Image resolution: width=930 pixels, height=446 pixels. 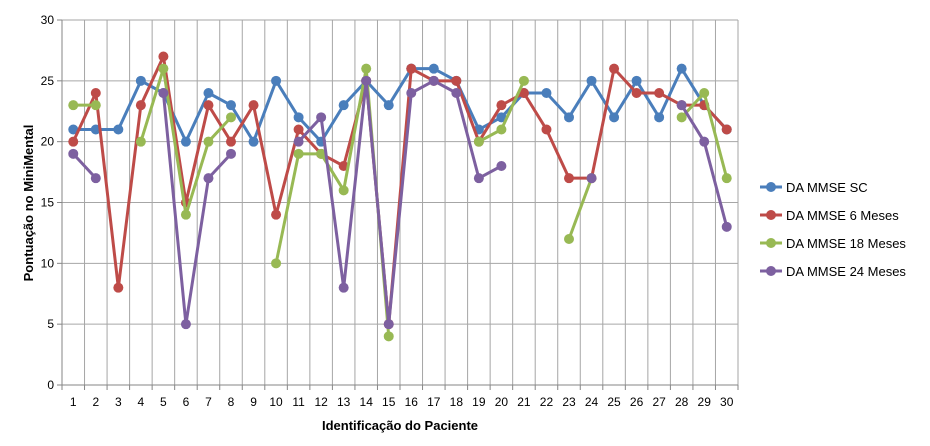 What do you see at coordinates (48, 203) in the screenshot?
I see `y-tick-label: 15` at bounding box center [48, 203].